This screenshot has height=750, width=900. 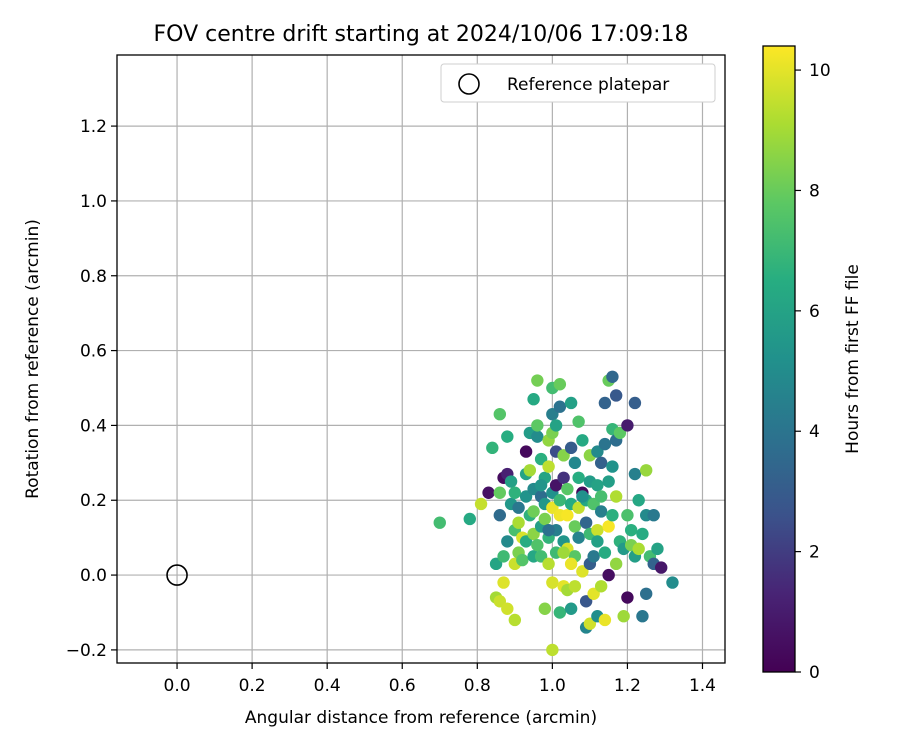 I want to click on colorbar-tick-label: 10, so click(x=820, y=71).